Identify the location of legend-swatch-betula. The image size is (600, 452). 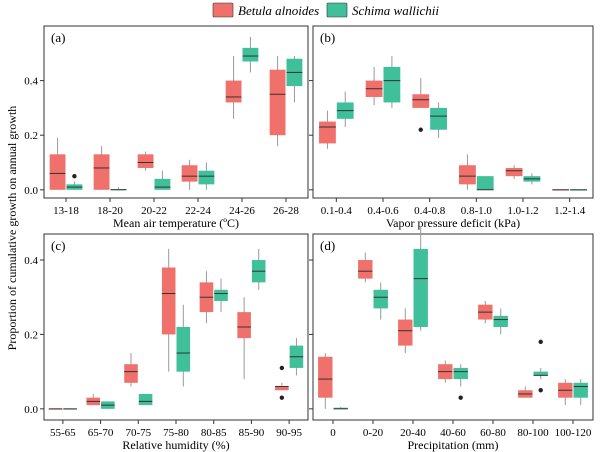
(223, 10).